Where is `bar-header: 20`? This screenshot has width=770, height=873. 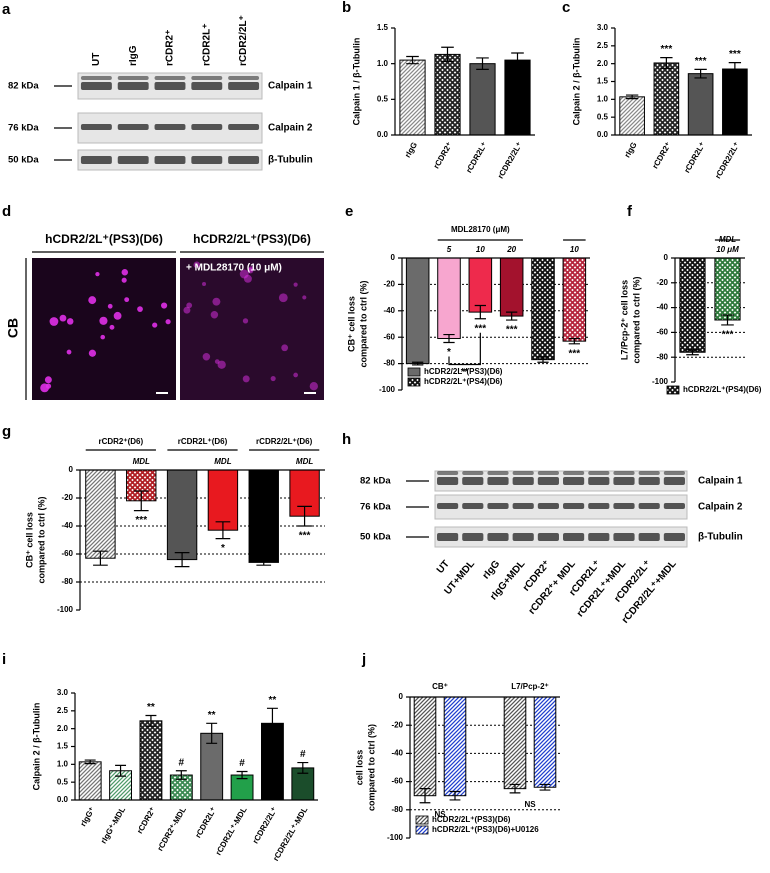 bar-header: 20 is located at coordinates (511, 249).